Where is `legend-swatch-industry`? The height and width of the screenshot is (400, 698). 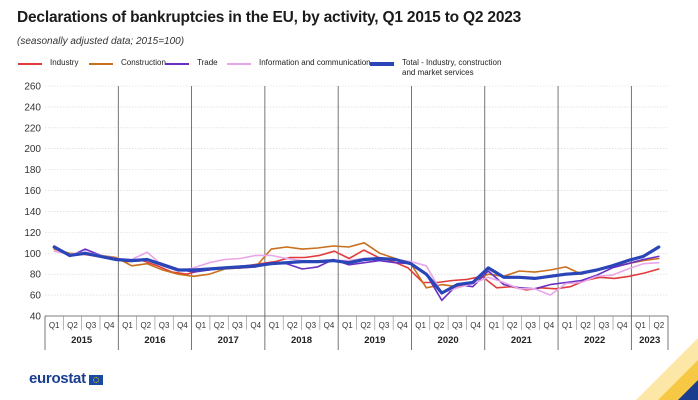
legend-swatch-industry is located at coordinates (30, 64).